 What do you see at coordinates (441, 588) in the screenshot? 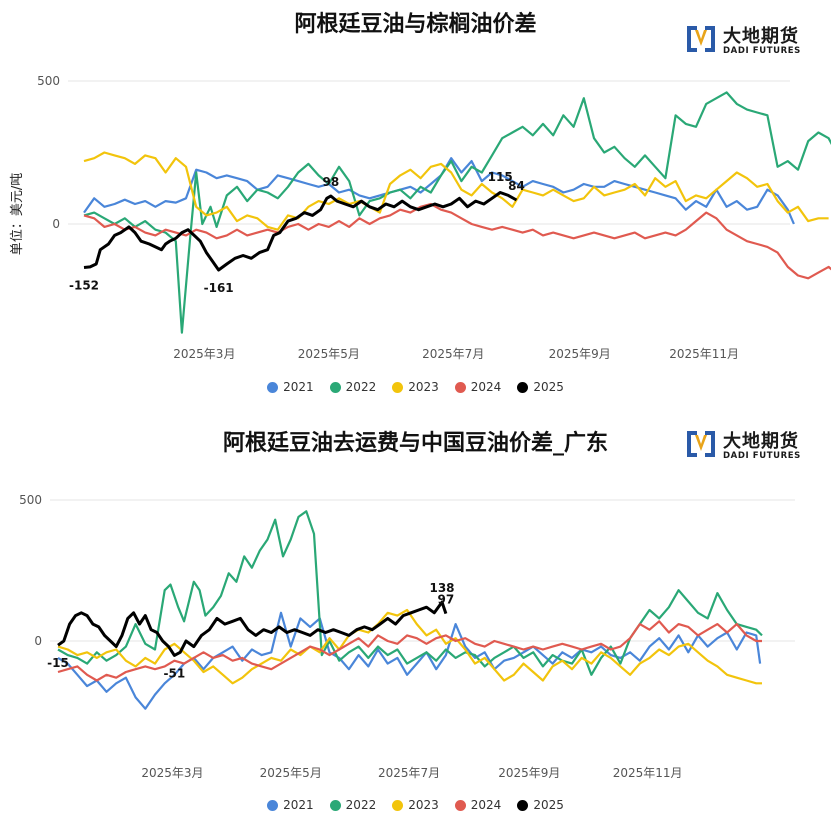
I see `data-label: 138` at bounding box center [441, 588].